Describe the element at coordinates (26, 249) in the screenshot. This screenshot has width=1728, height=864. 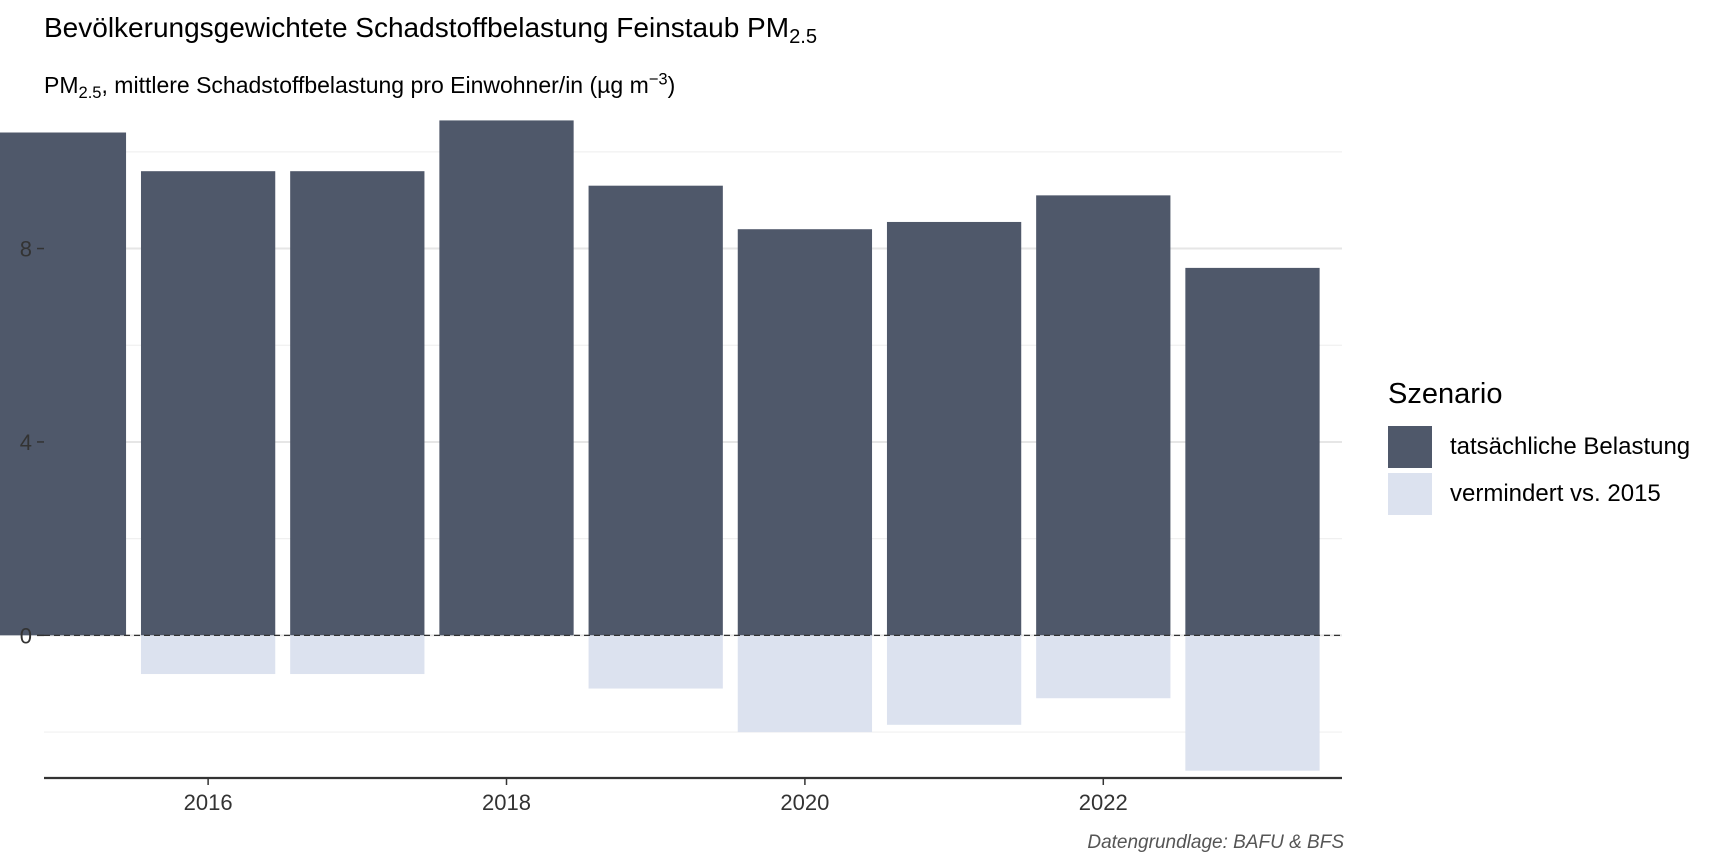
I see `y-tick-label: 8` at that location.